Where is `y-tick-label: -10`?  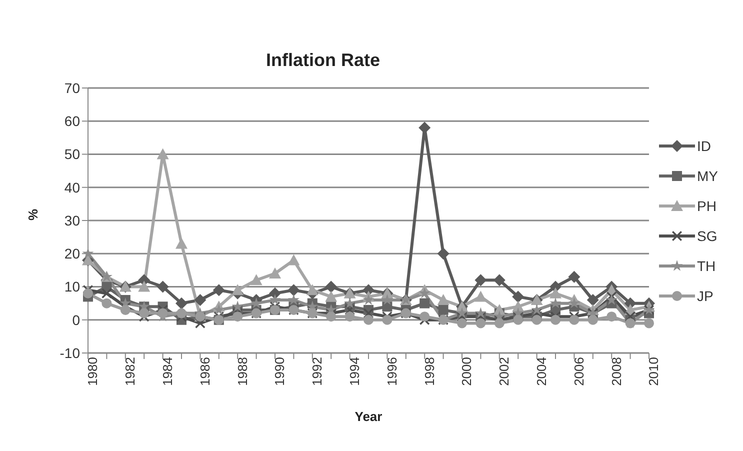
y-tick-label: -10 is located at coordinates (70, 352).